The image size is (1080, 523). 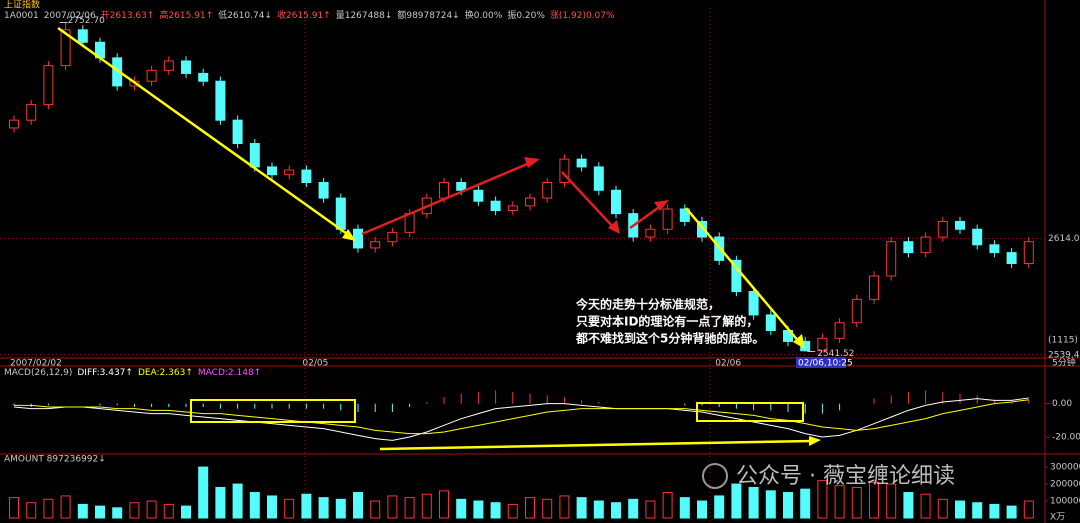 I want to click on arrow-down, so click(x=743, y=275).